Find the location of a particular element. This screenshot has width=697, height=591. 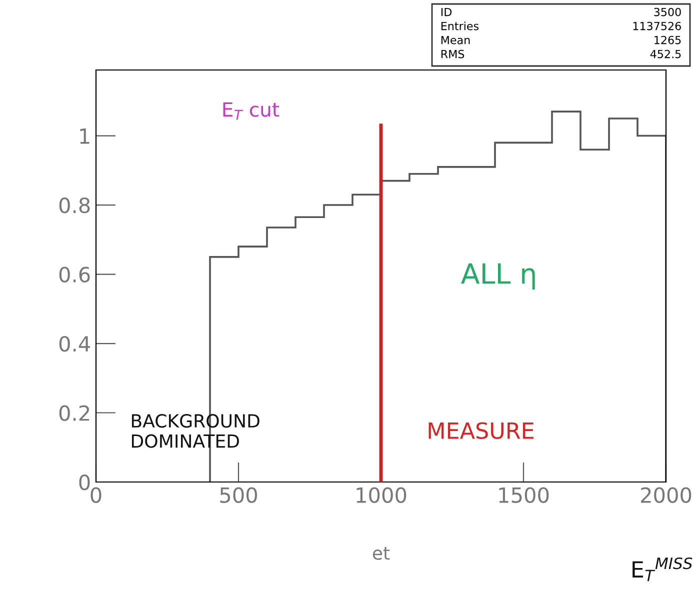

text: Entries is located at coordinates (460, 26).